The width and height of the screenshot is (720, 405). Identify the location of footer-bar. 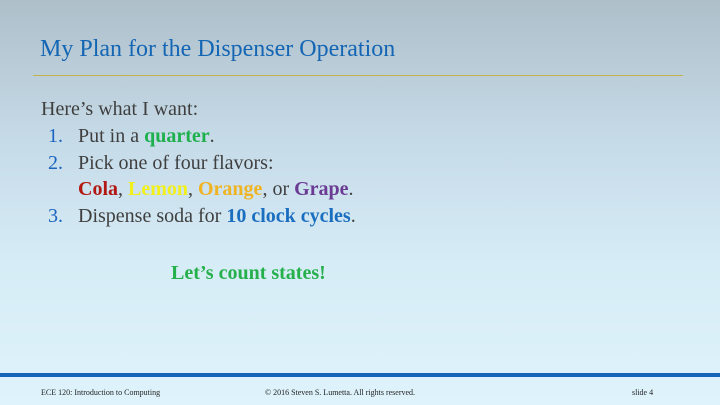
(360, 375).